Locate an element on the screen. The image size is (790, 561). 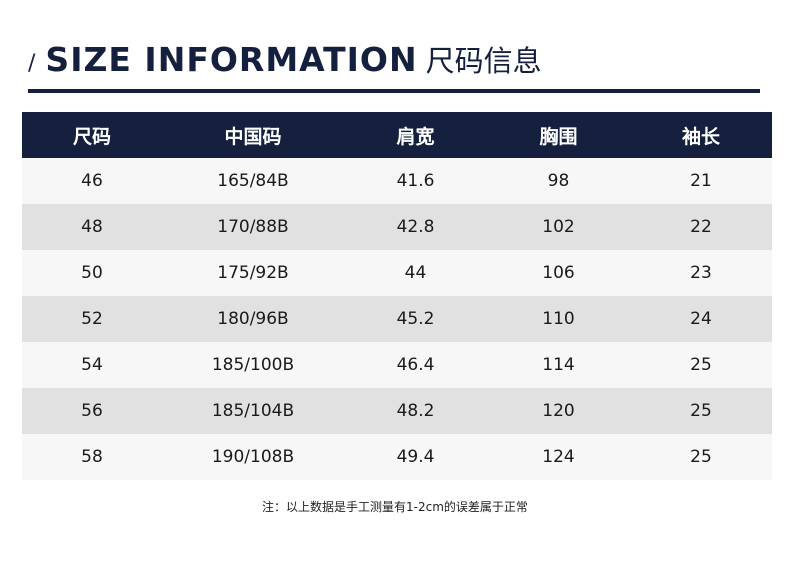
table-row: 52 180/96B 45.2 110 24 is located at coordinates (397, 319).